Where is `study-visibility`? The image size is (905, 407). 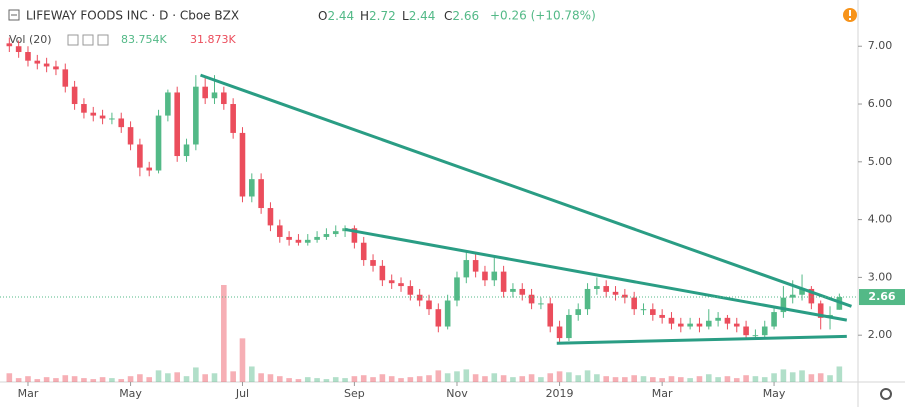
study-visibility is located at coordinates (73, 40).